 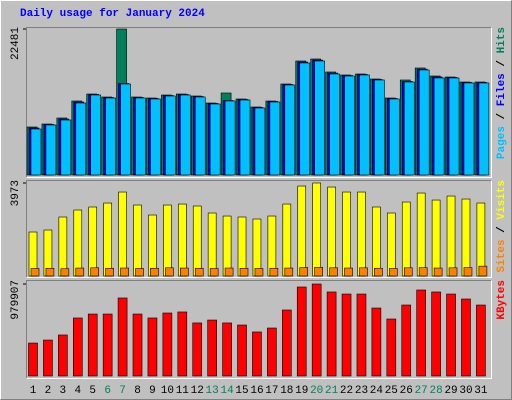 What do you see at coordinates (77, 391) in the screenshot?
I see `x-tick-label: 4` at bounding box center [77, 391].